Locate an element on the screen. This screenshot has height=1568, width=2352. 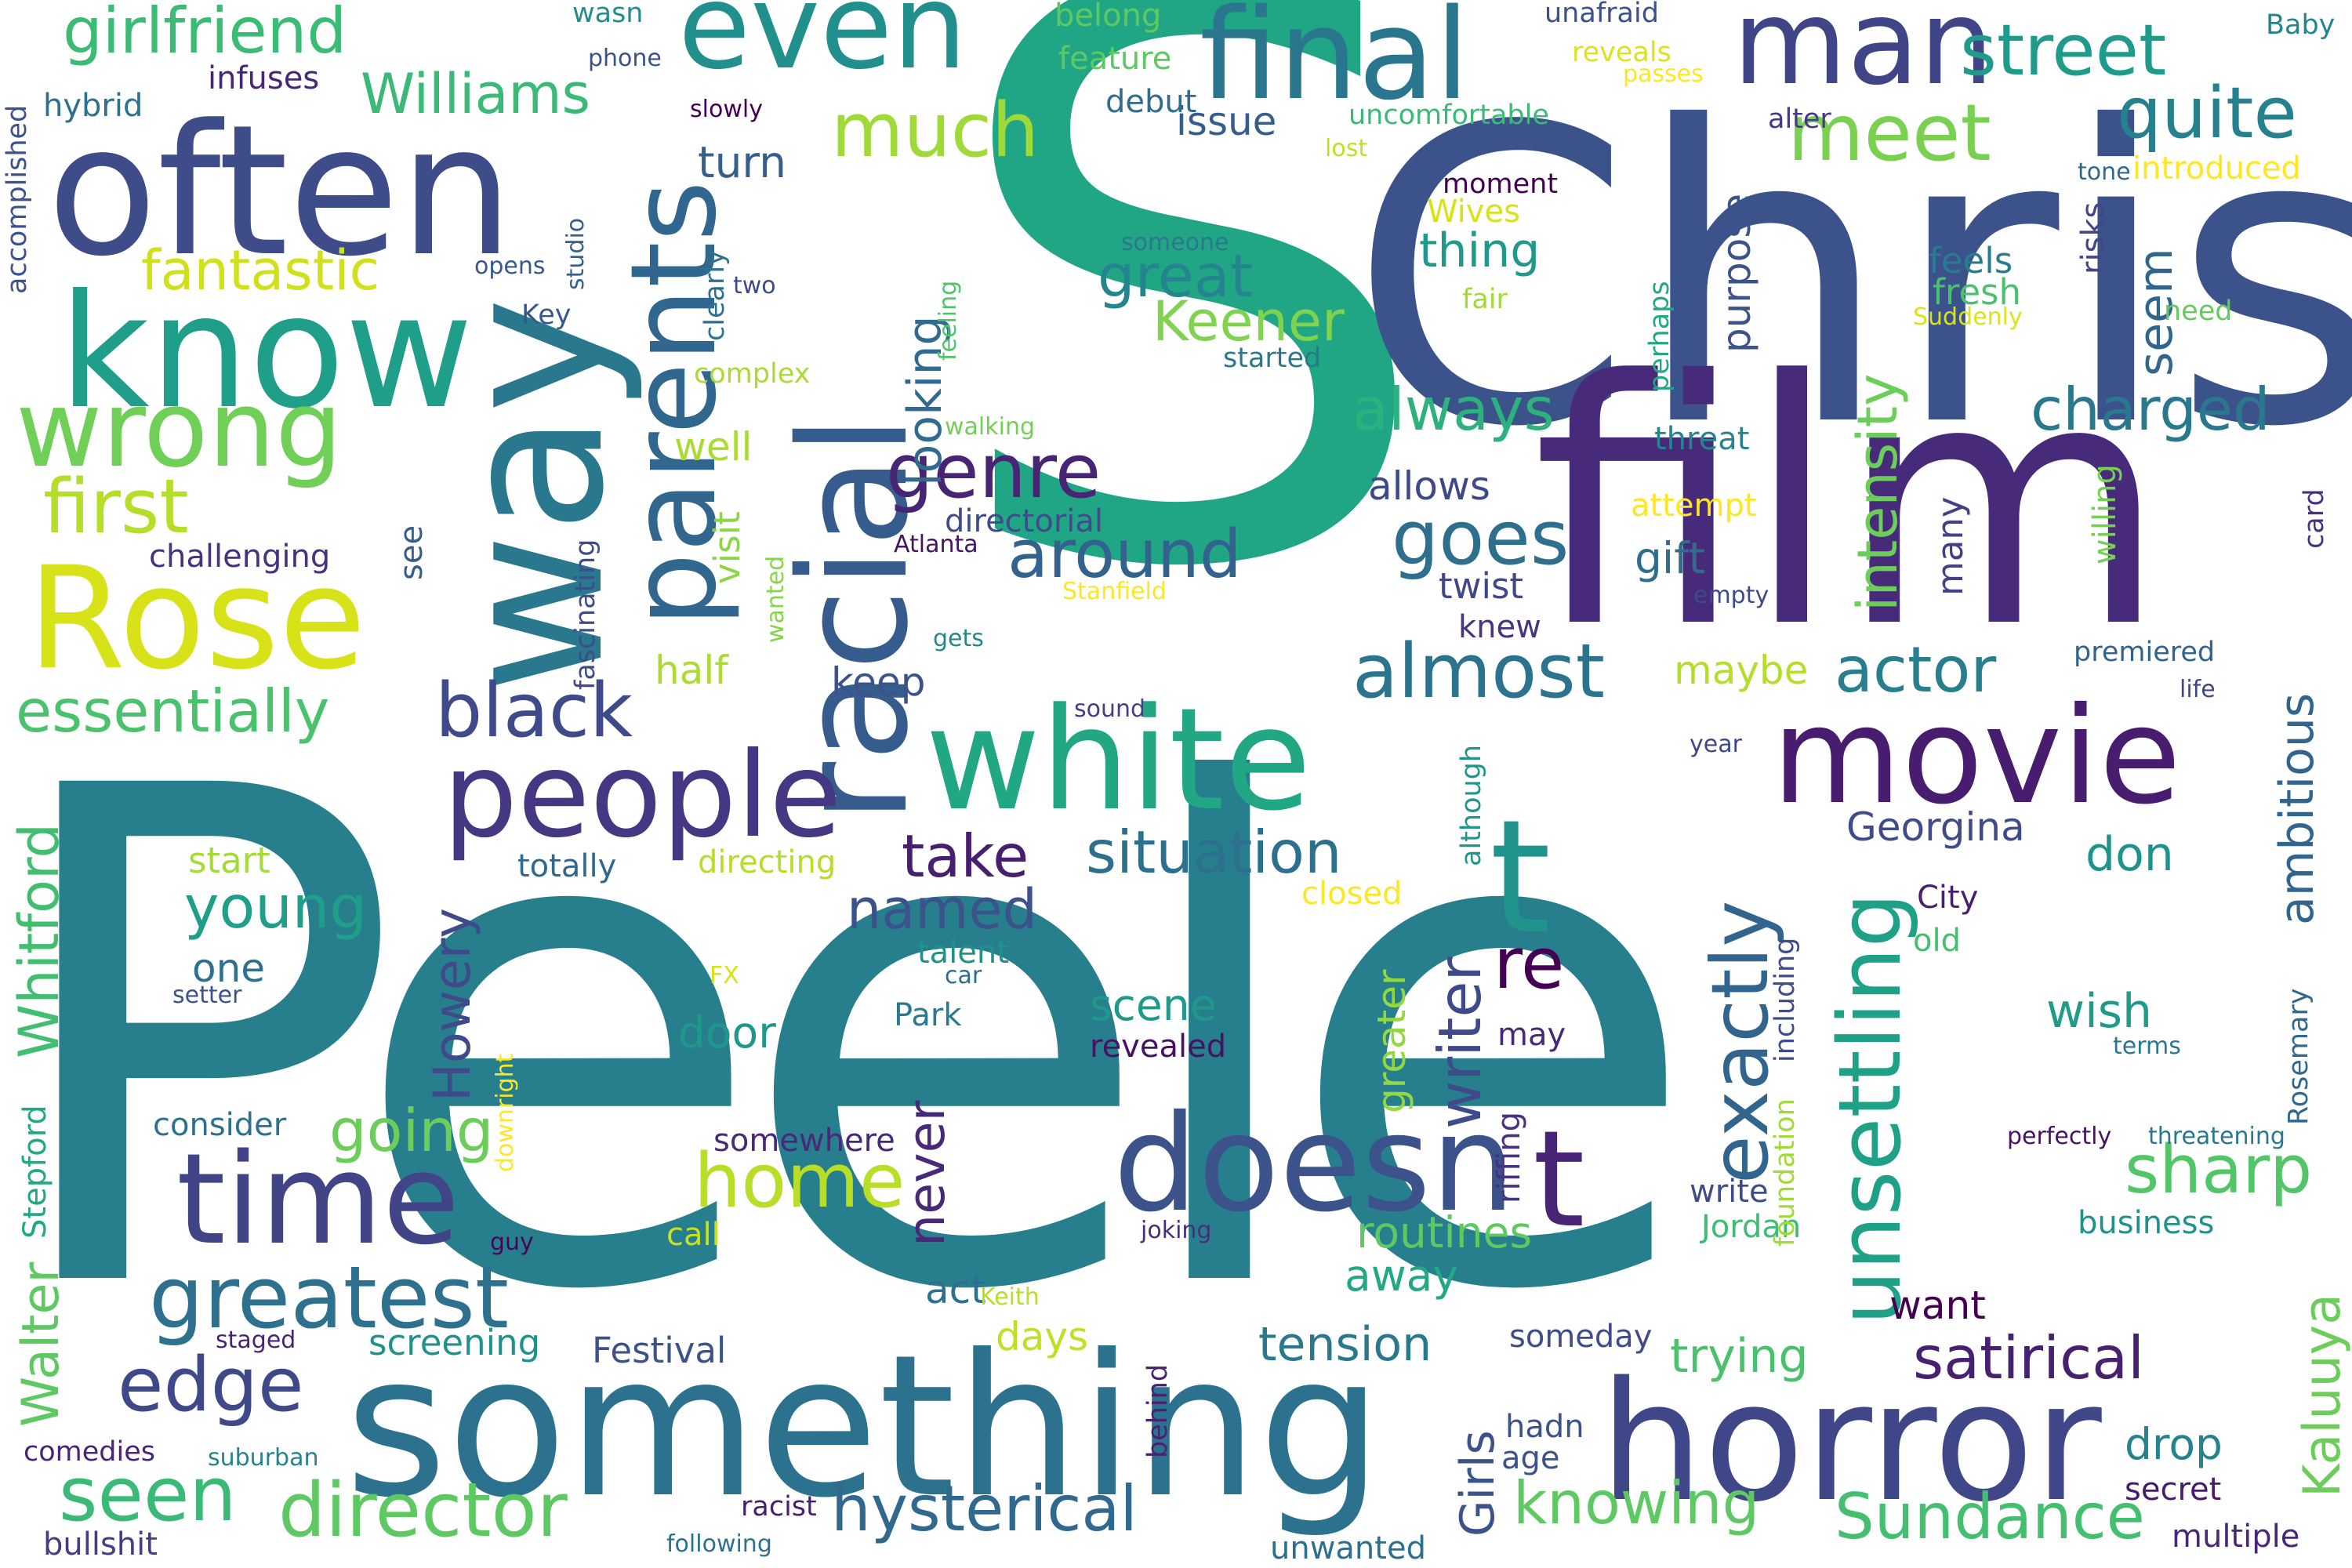
word-well: well is located at coordinates (713, 447).